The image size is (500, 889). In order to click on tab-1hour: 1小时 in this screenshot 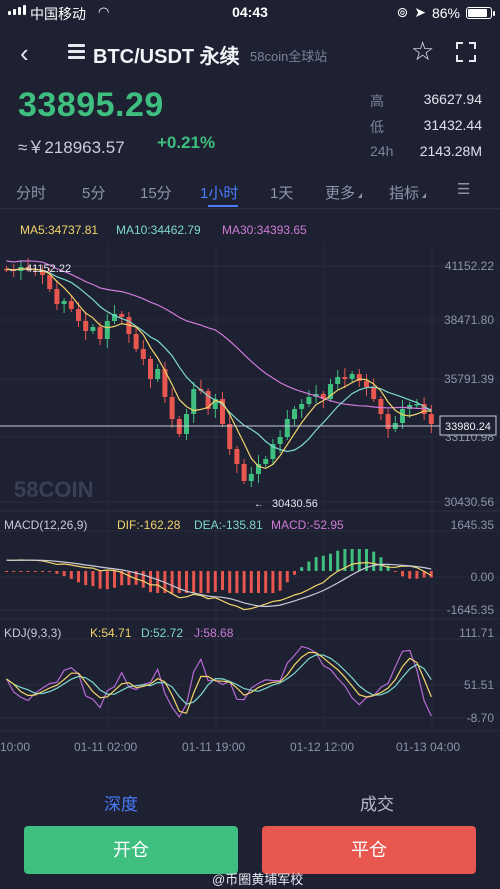, I will do `click(219, 193)`.